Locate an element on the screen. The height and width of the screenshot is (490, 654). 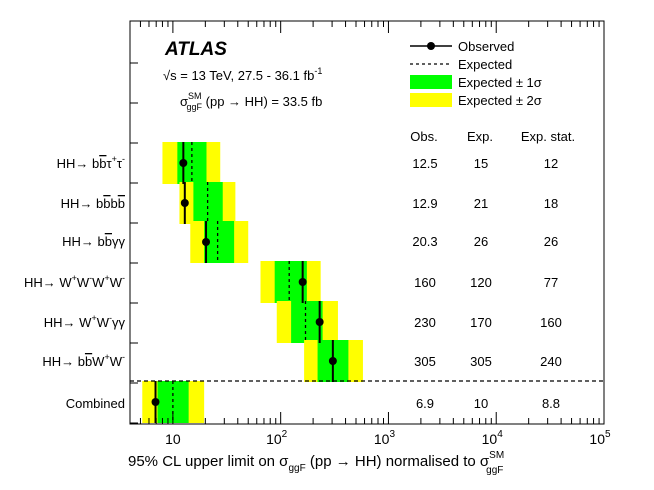
x-tick-label: 10 is located at coordinates (173, 439).